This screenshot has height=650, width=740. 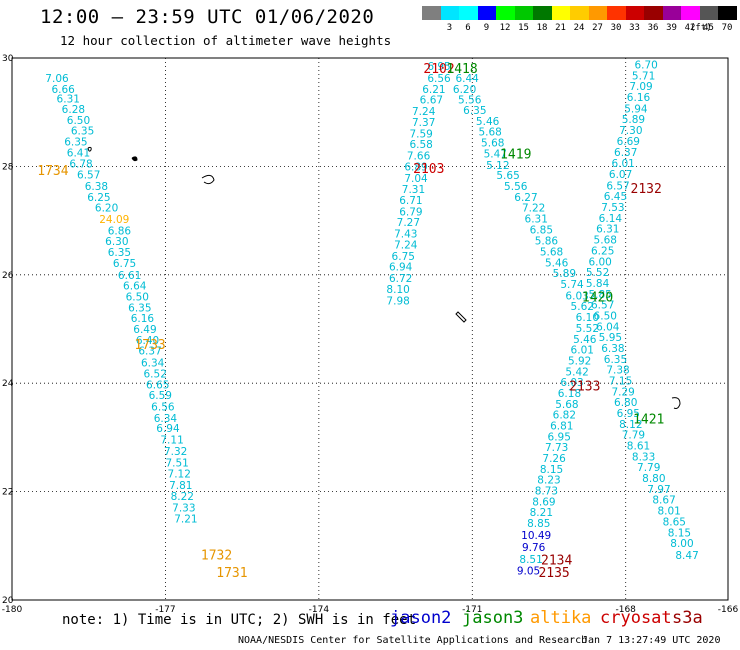 I want to click on lat-tick-label: 26, so click(x=8, y=276).